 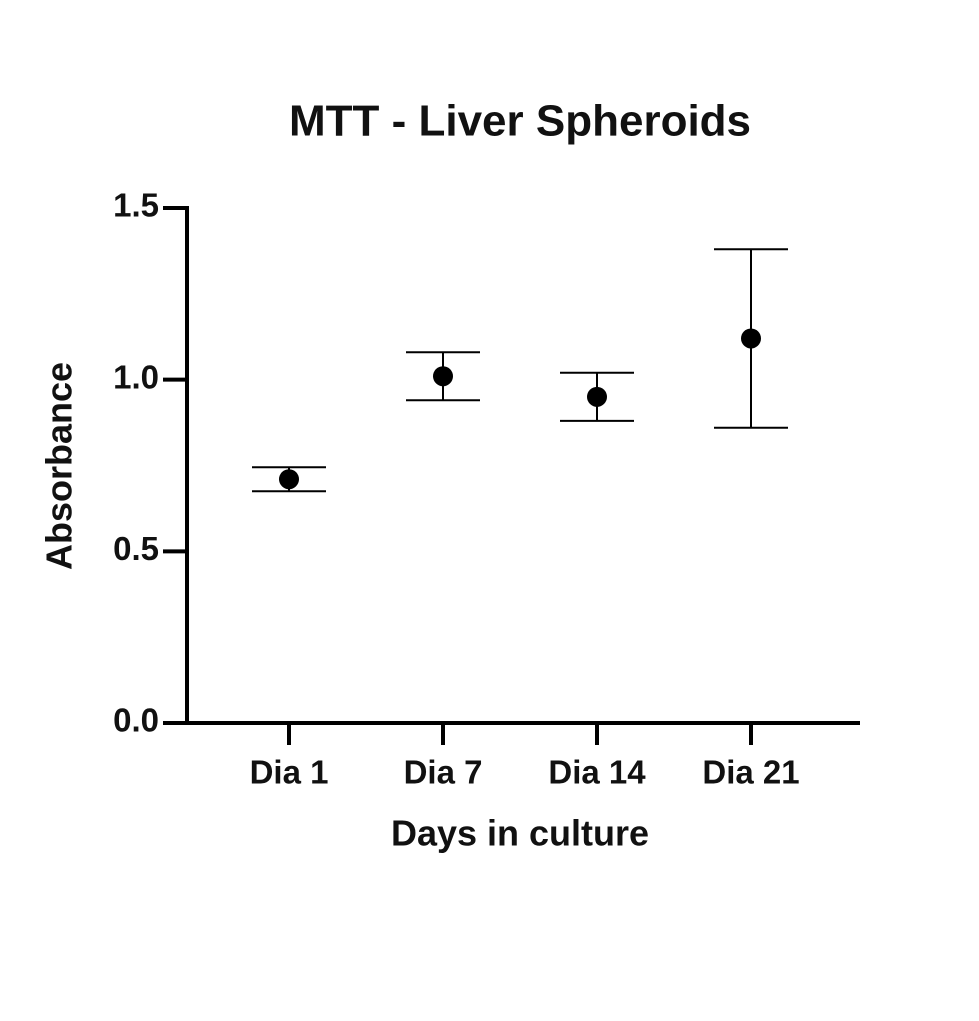 What do you see at coordinates (520, 833) in the screenshot?
I see `x-axis-label: Days in culture` at bounding box center [520, 833].